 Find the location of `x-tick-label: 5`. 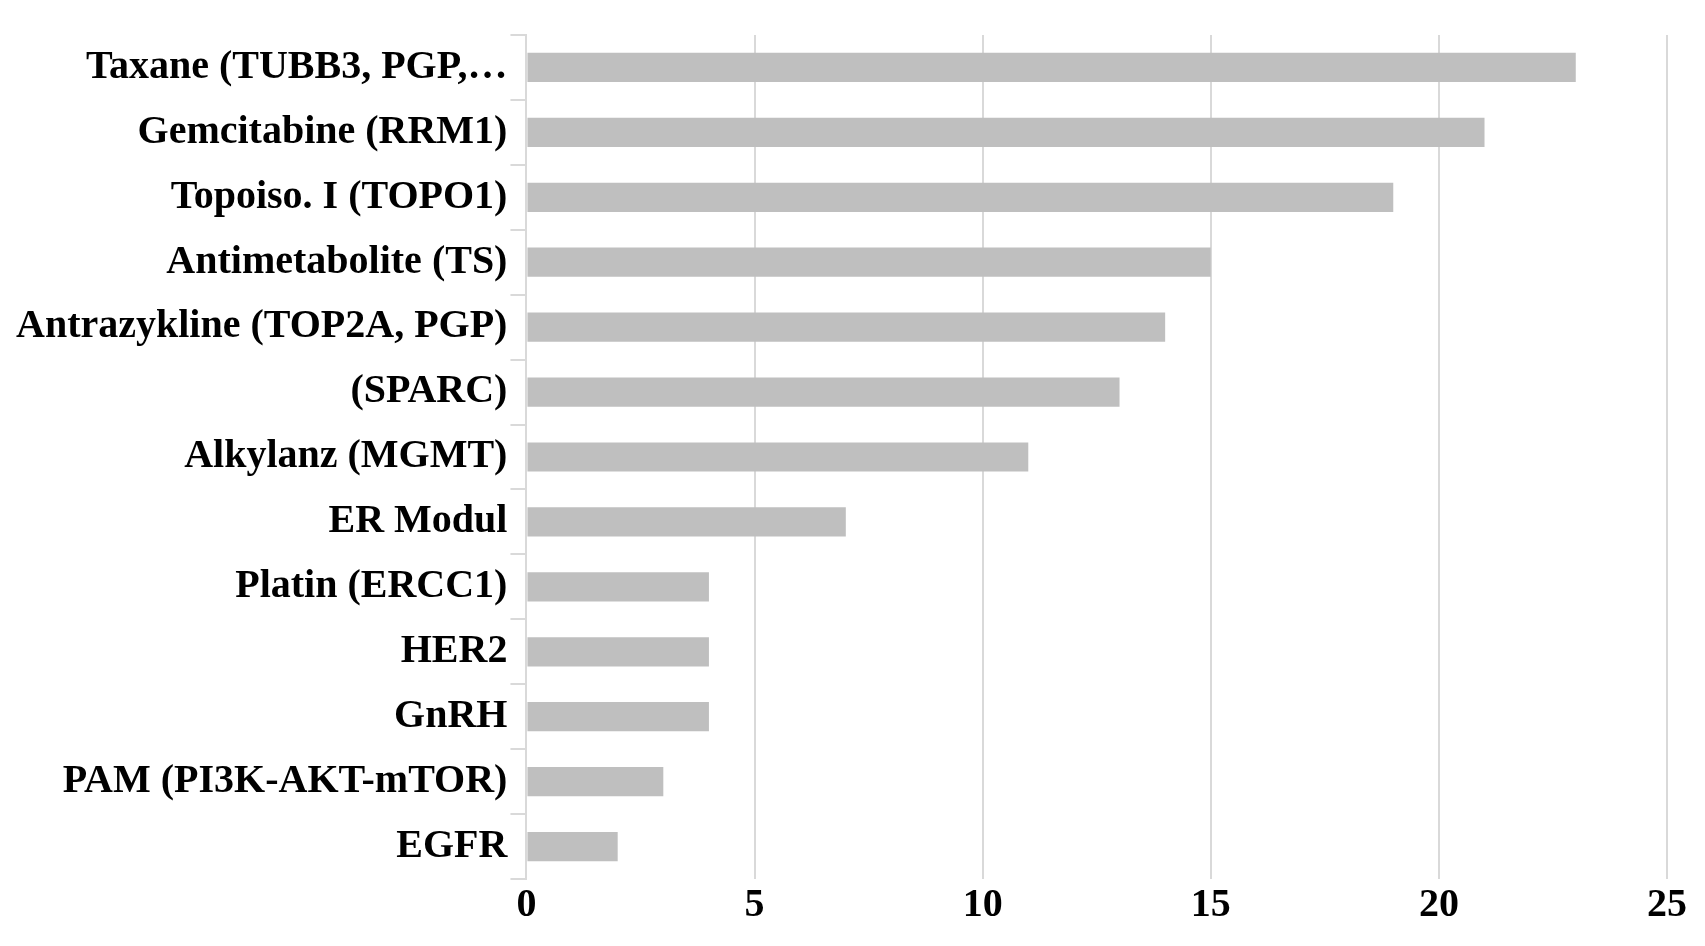

x-tick-label: 5 is located at coordinates (754, 903).